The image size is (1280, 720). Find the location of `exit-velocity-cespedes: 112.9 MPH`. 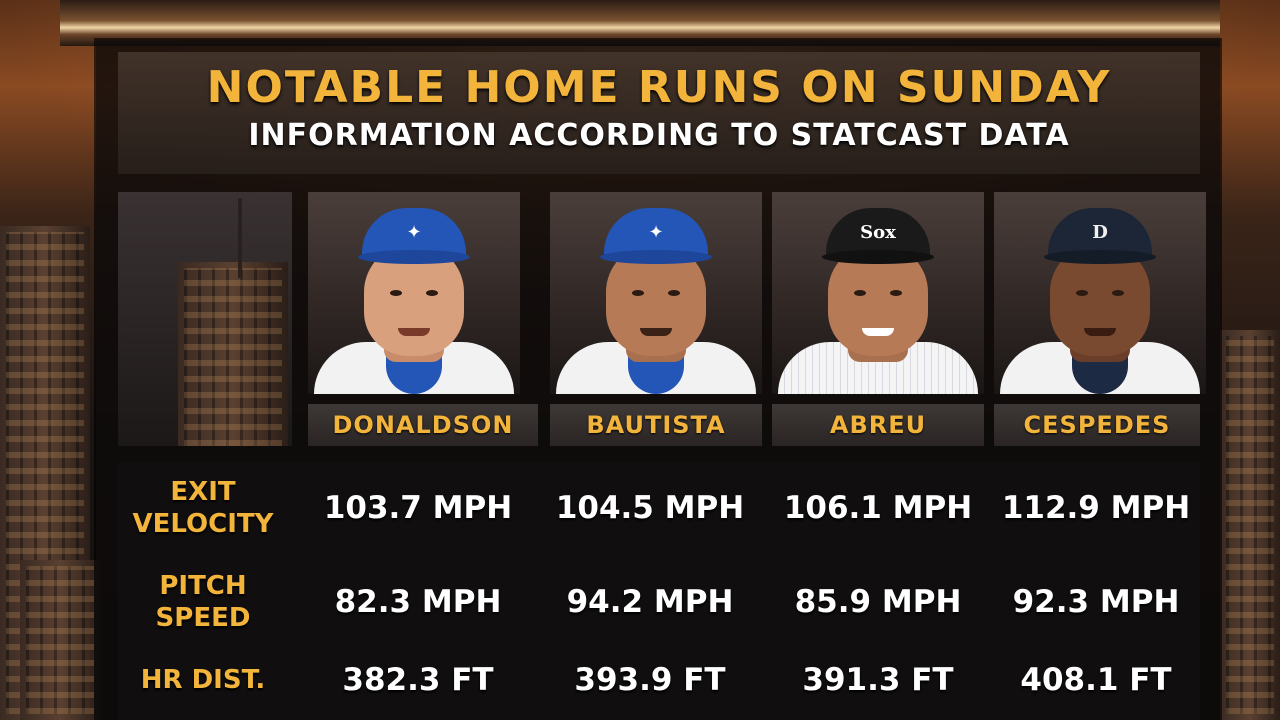

exit-velocity-cespedes: 112.9 MPH is located at coordinates (1096, 508).